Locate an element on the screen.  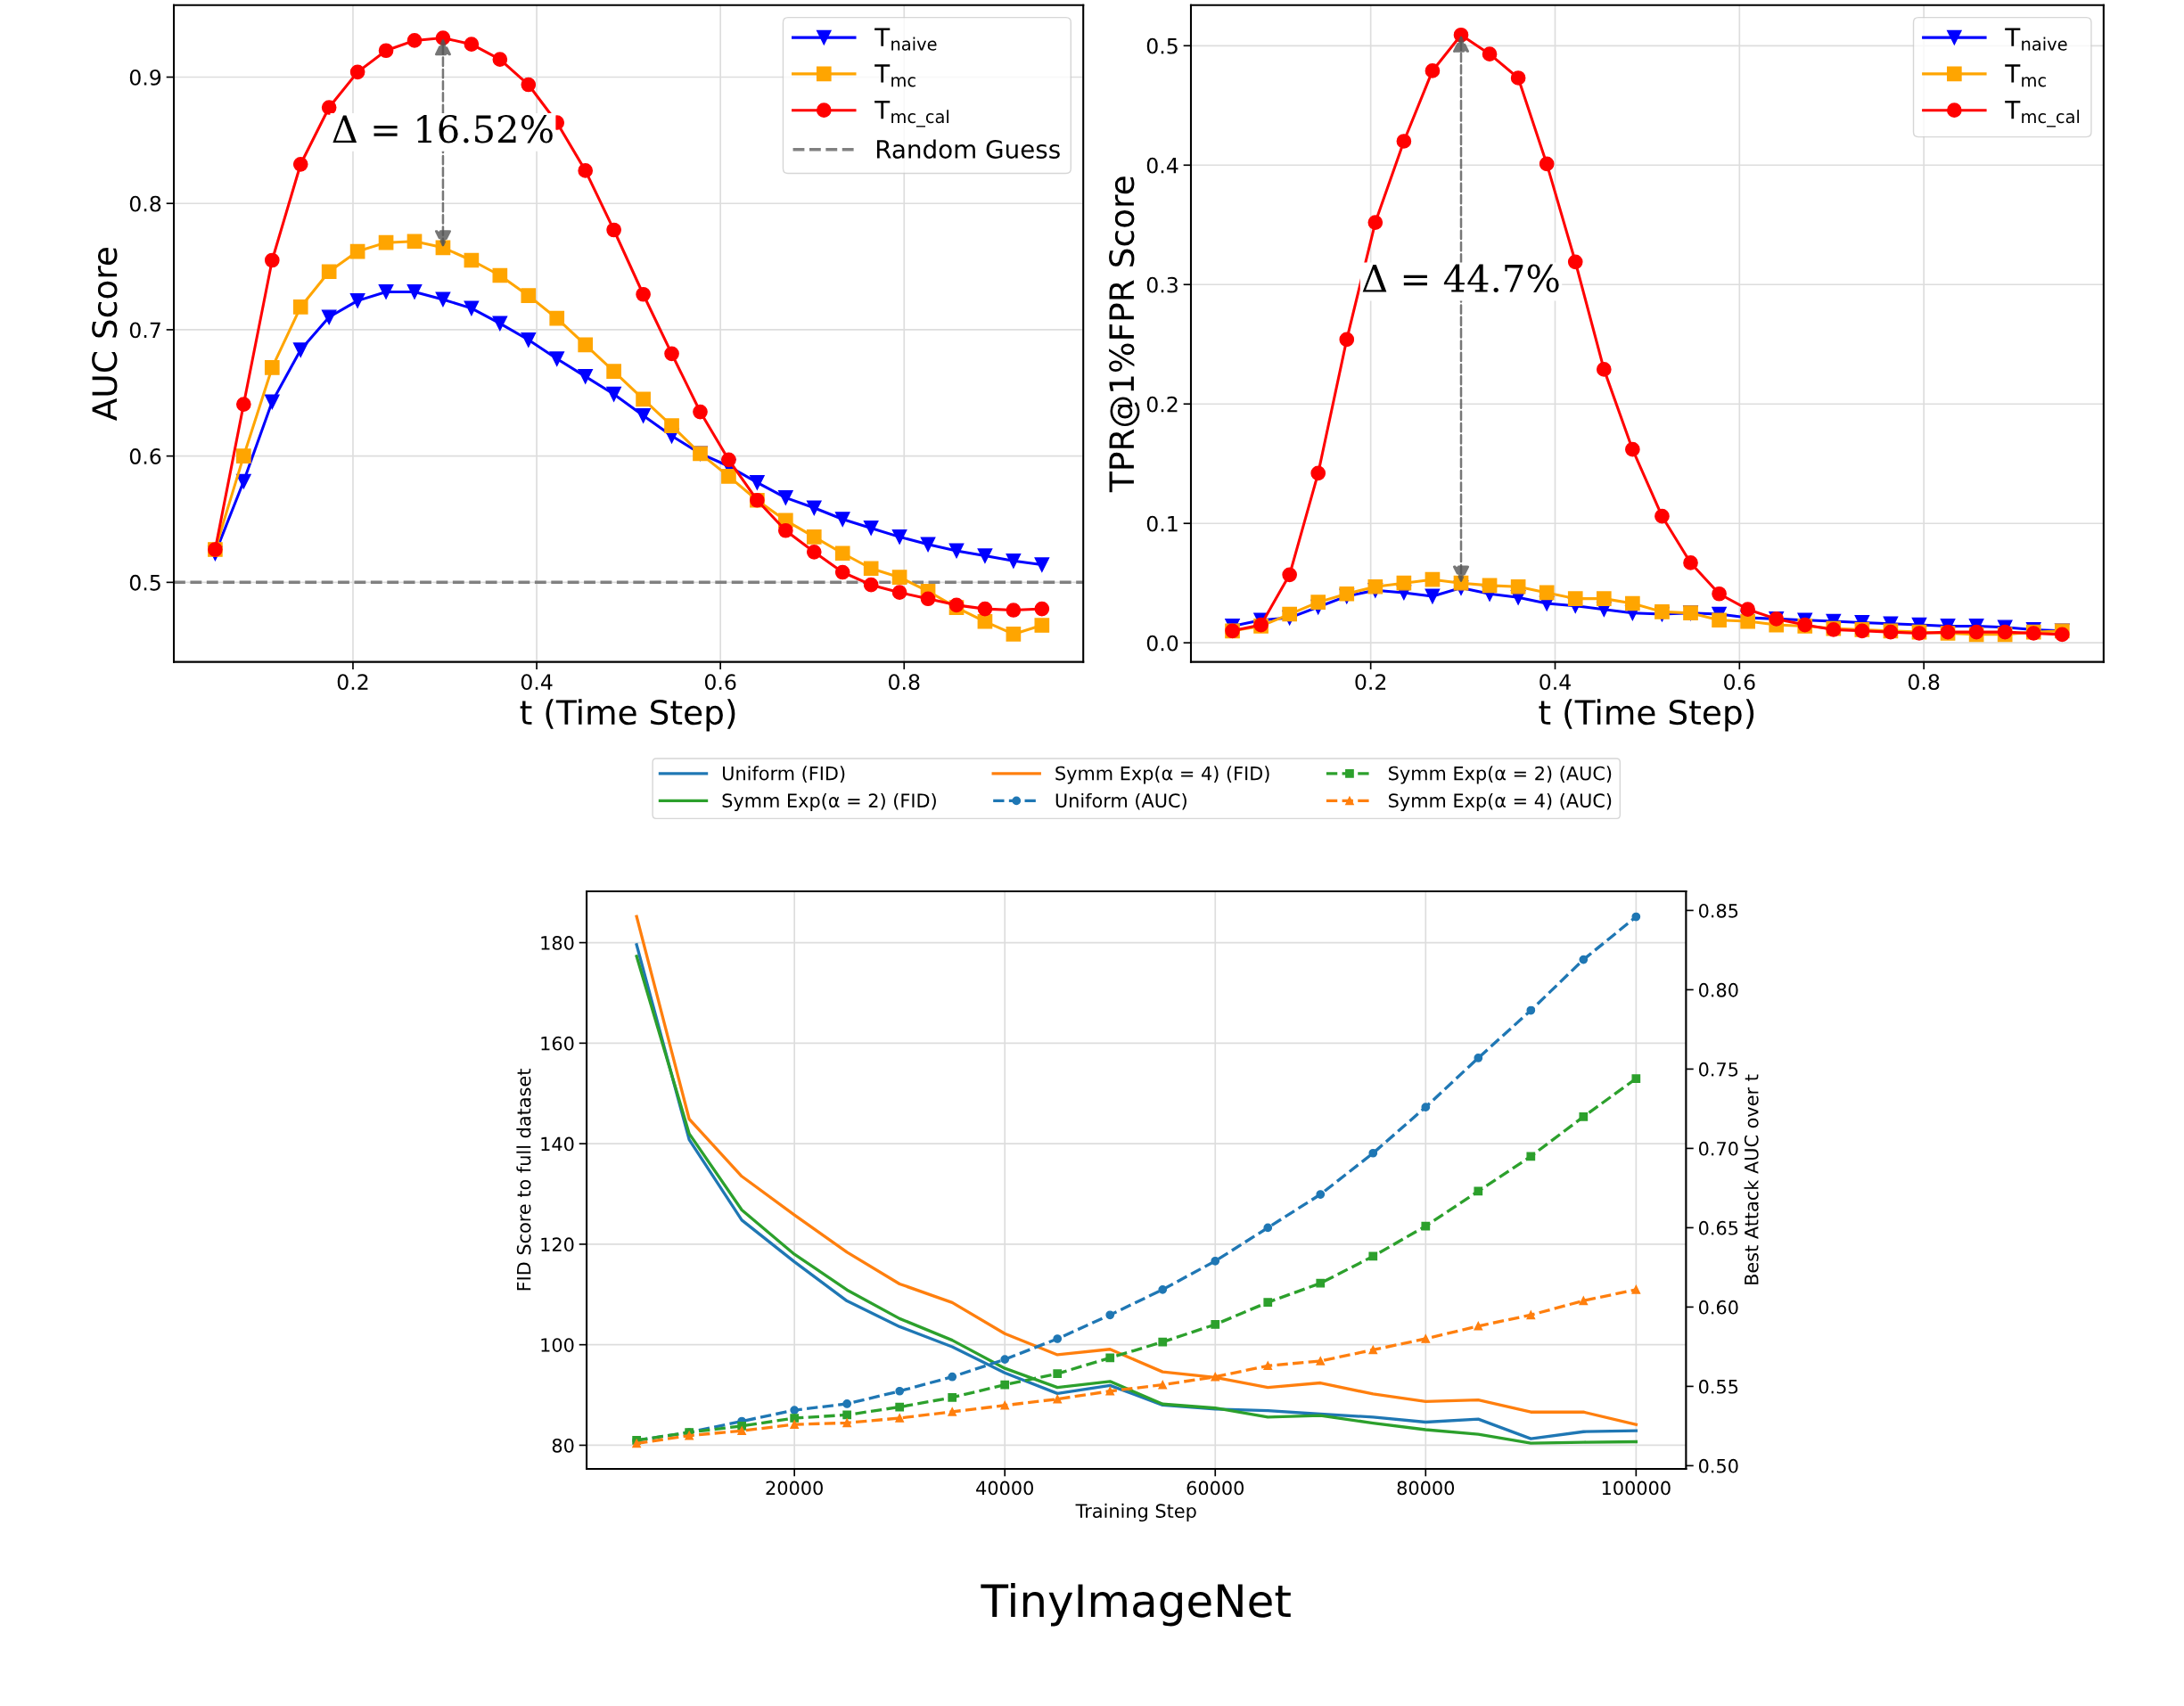
y2-tick-label: 0.75 is located at coordinates (1718, 1069).